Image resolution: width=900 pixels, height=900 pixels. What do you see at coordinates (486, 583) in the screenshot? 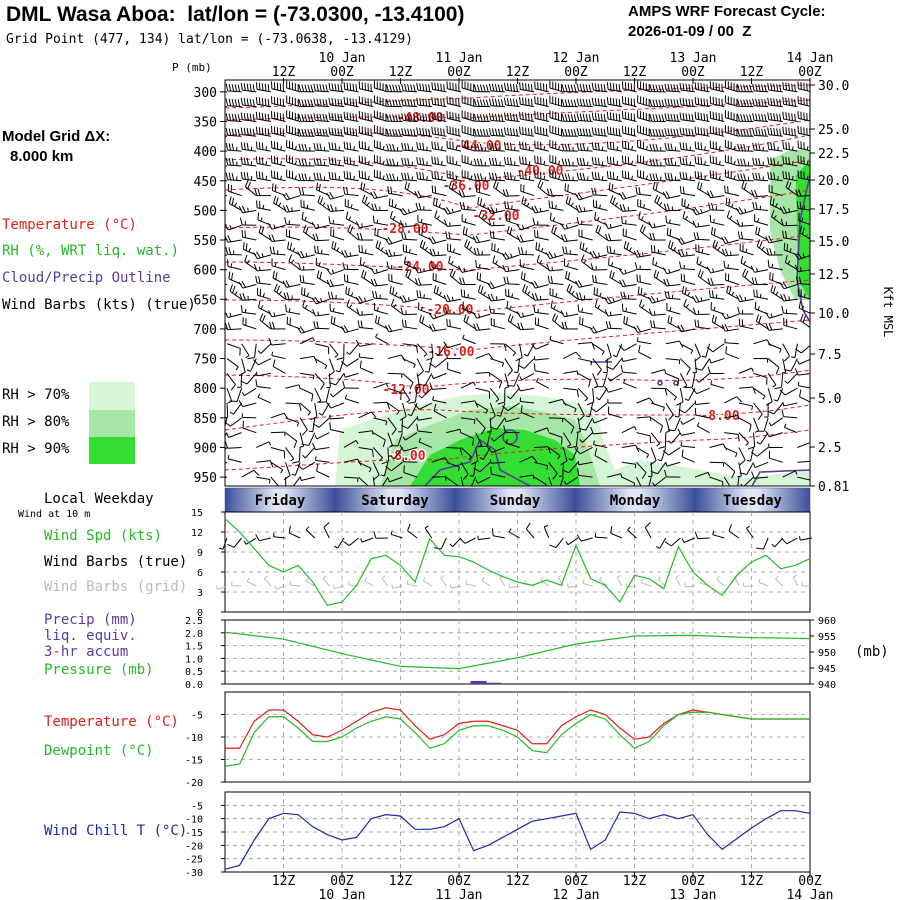
I see `grid-wind-barb` at bounding box center [486, 583].